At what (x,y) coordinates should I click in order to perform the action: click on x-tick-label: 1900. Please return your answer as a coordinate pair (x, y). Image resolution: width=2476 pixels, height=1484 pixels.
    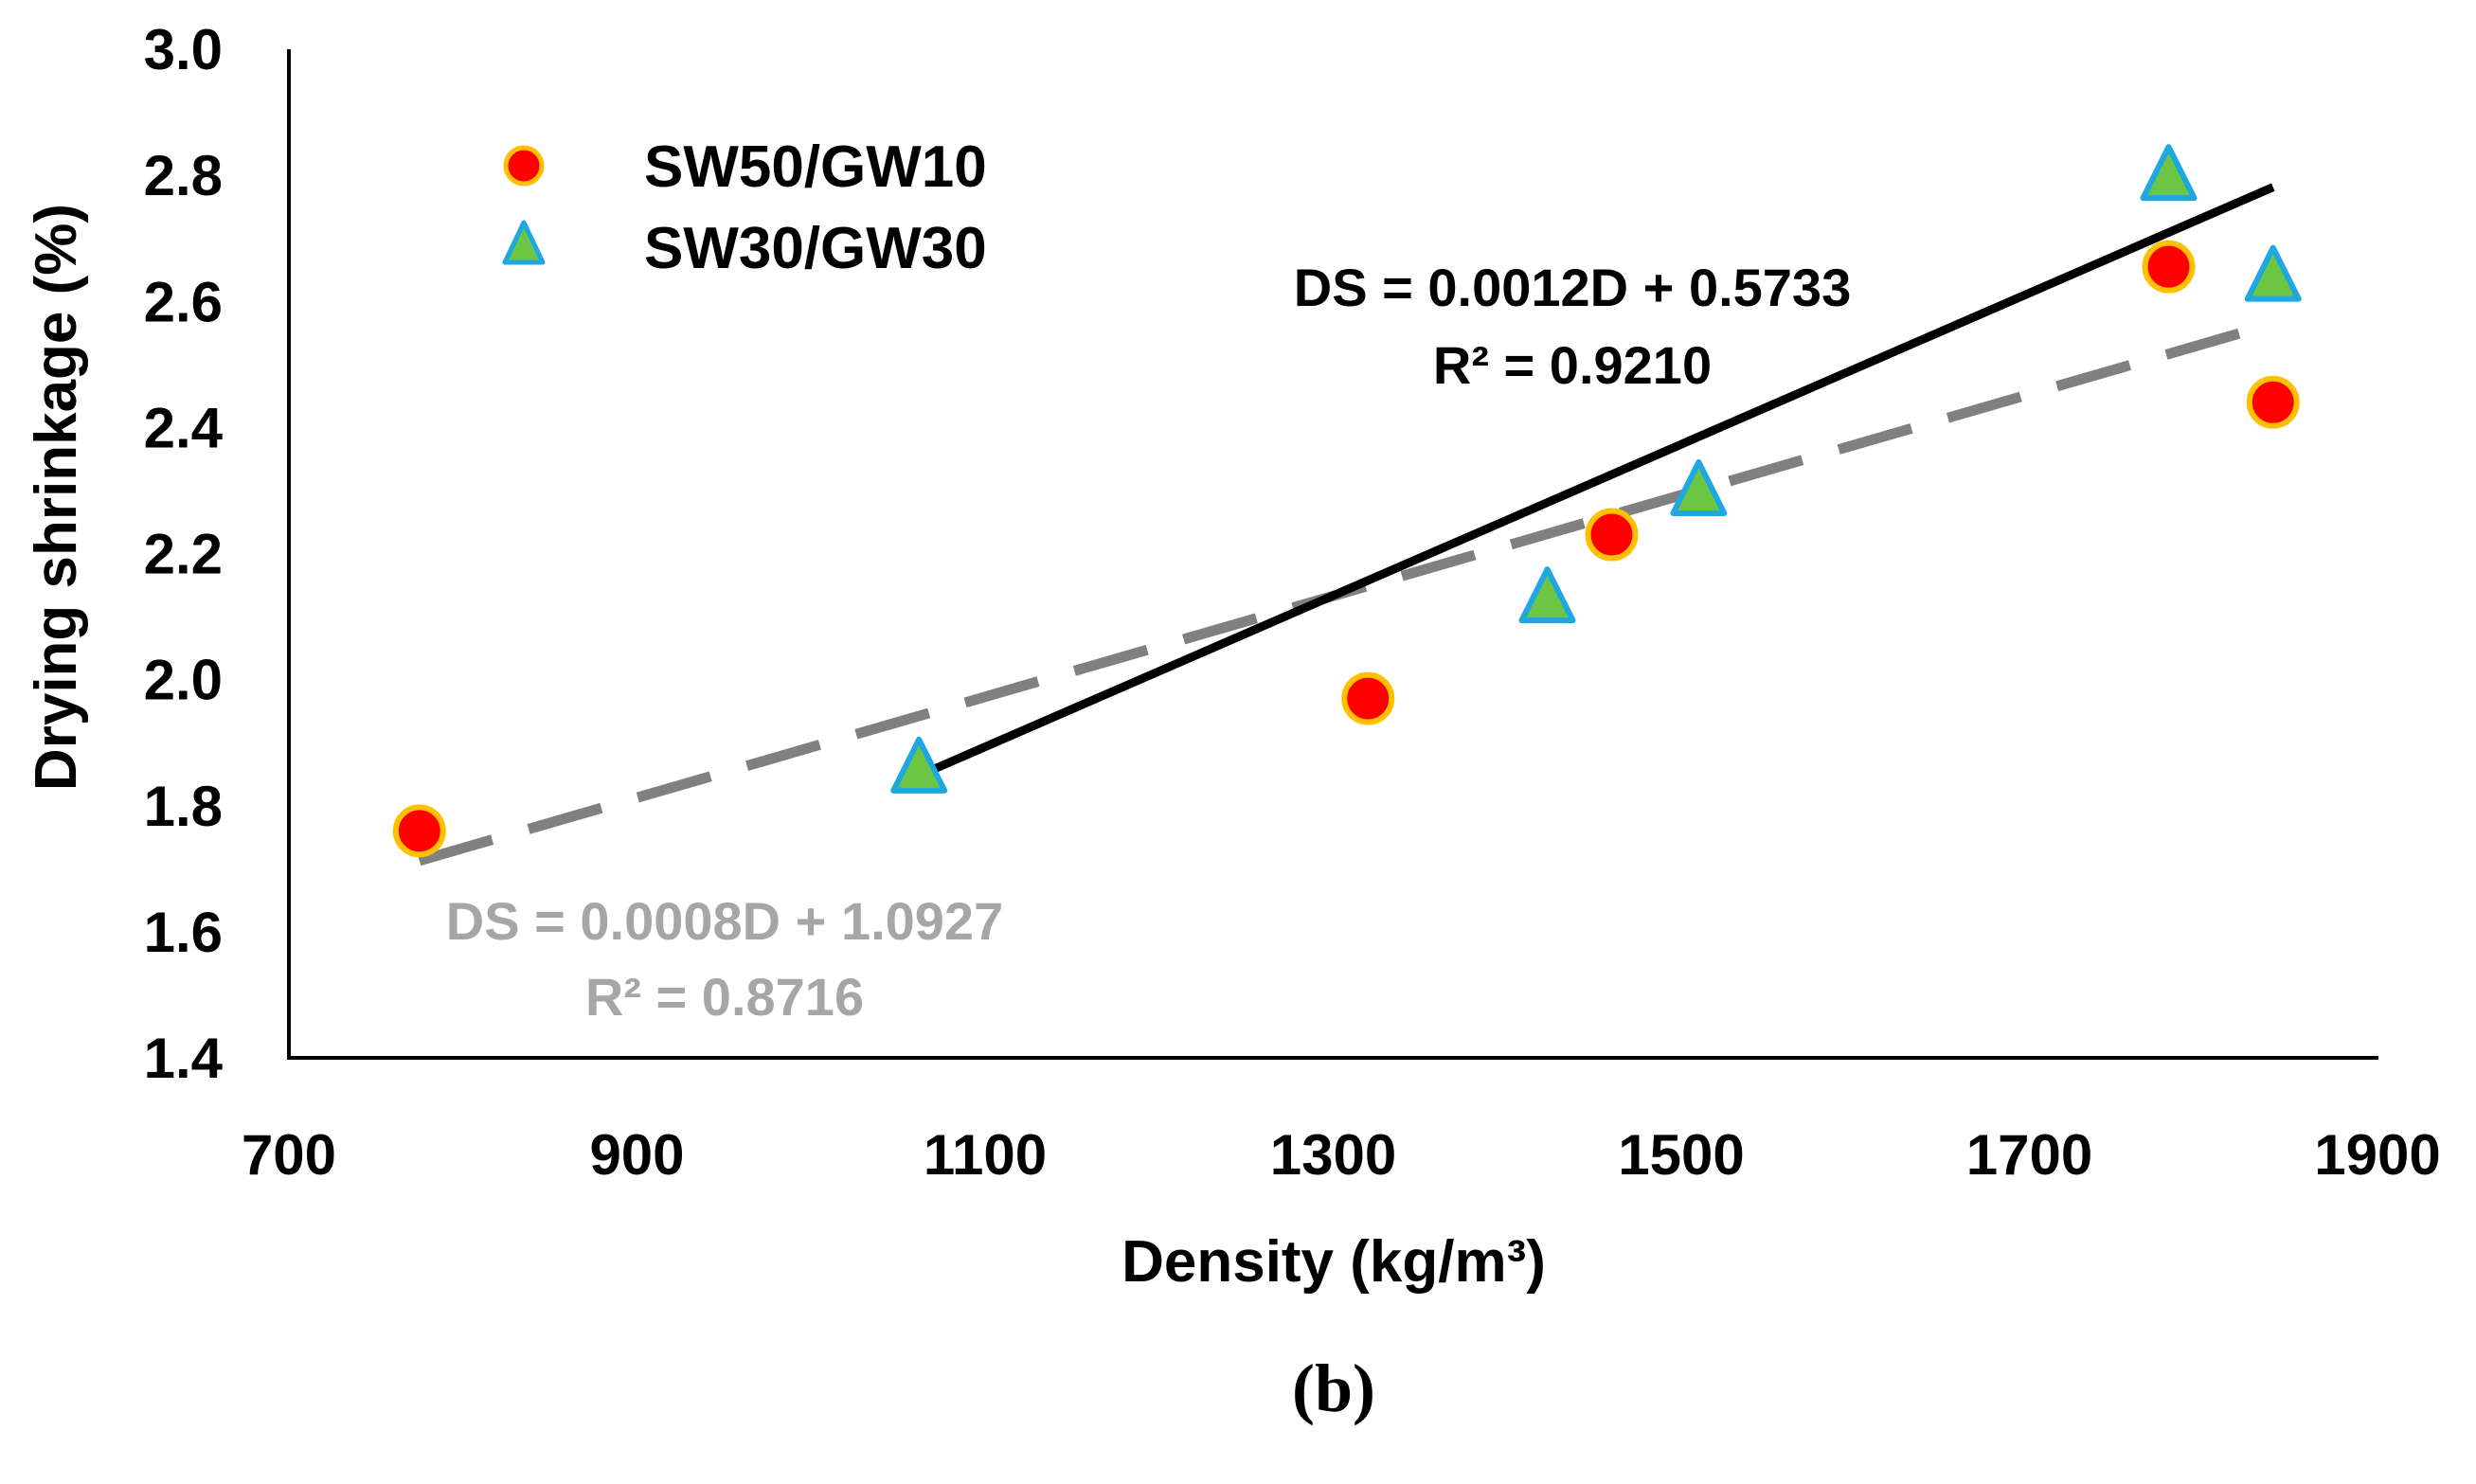
    Looking at the image, I should click on (2377, 1155).